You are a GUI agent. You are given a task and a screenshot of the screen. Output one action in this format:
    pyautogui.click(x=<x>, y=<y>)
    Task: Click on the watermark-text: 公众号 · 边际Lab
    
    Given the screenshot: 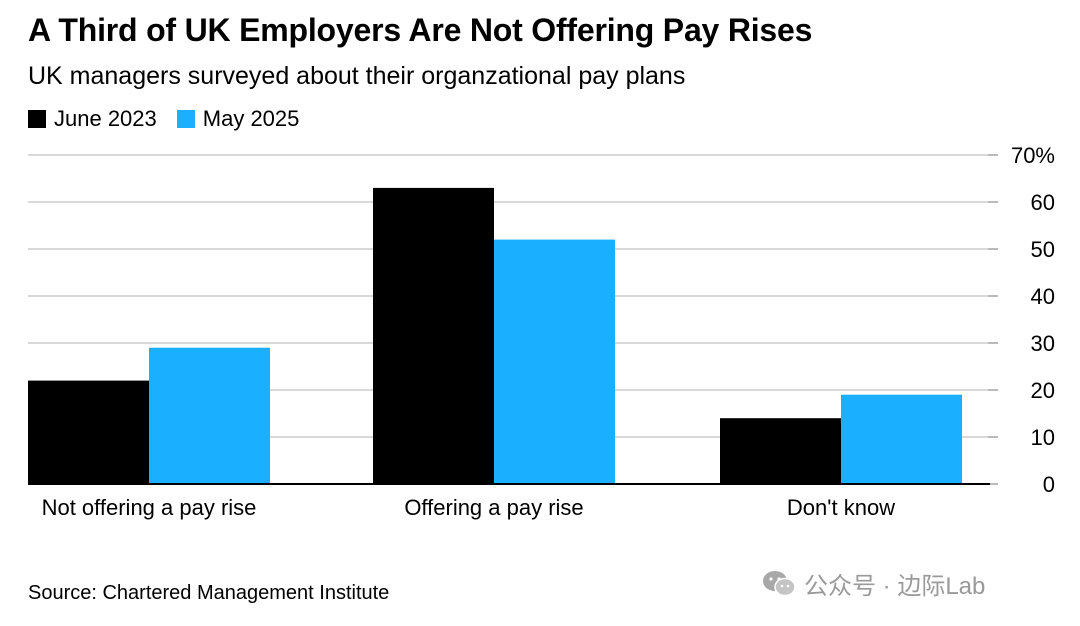 What is the action you would take?
    pyautogui.click(x=895, y=586)
    